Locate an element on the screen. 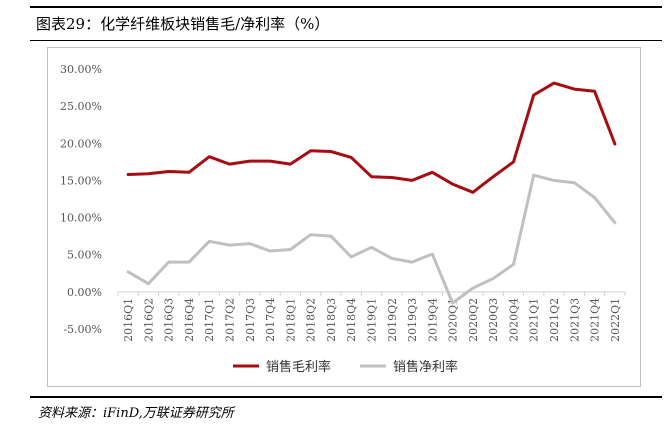  x-tick-label: 2019Q2 is located at coordinates (392, 320).